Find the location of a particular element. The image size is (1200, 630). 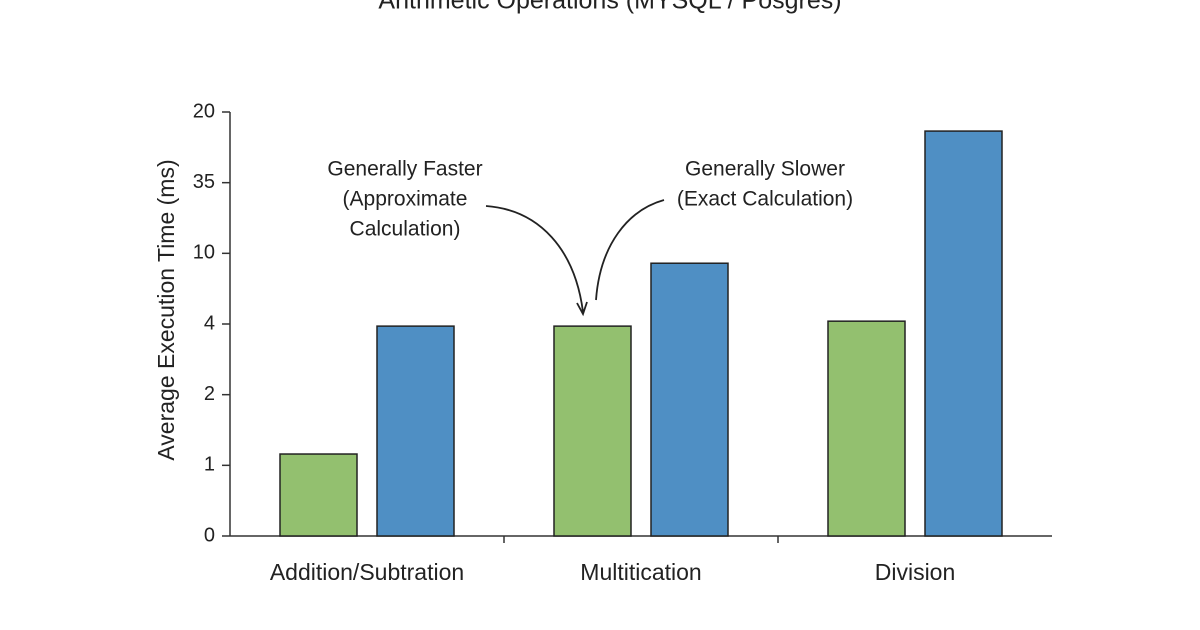

y-tick-label: 0 is located at coordinates (209, 535).